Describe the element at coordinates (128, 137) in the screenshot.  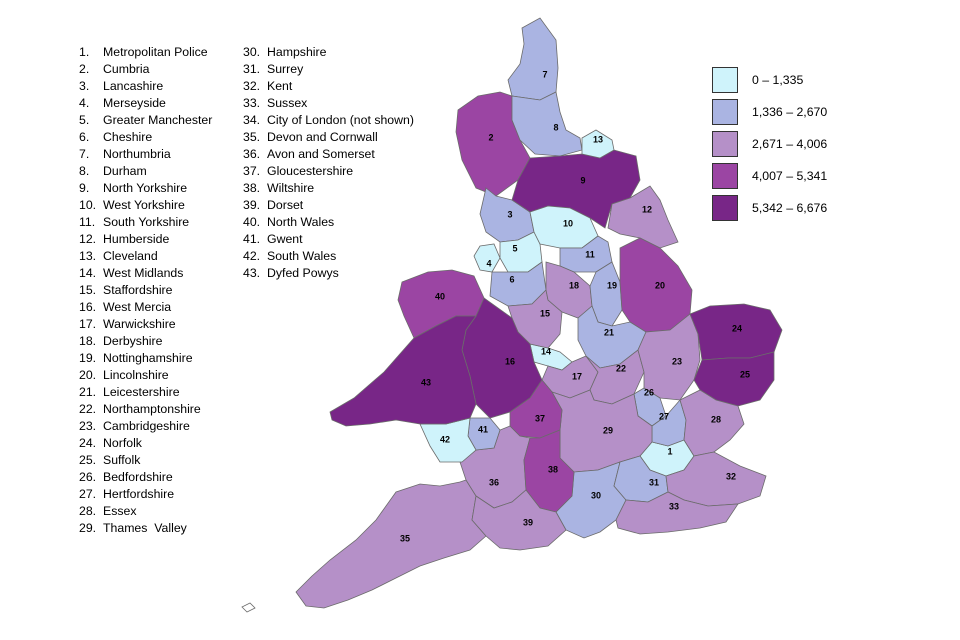
I see `force-name: Cheshire` at that location.